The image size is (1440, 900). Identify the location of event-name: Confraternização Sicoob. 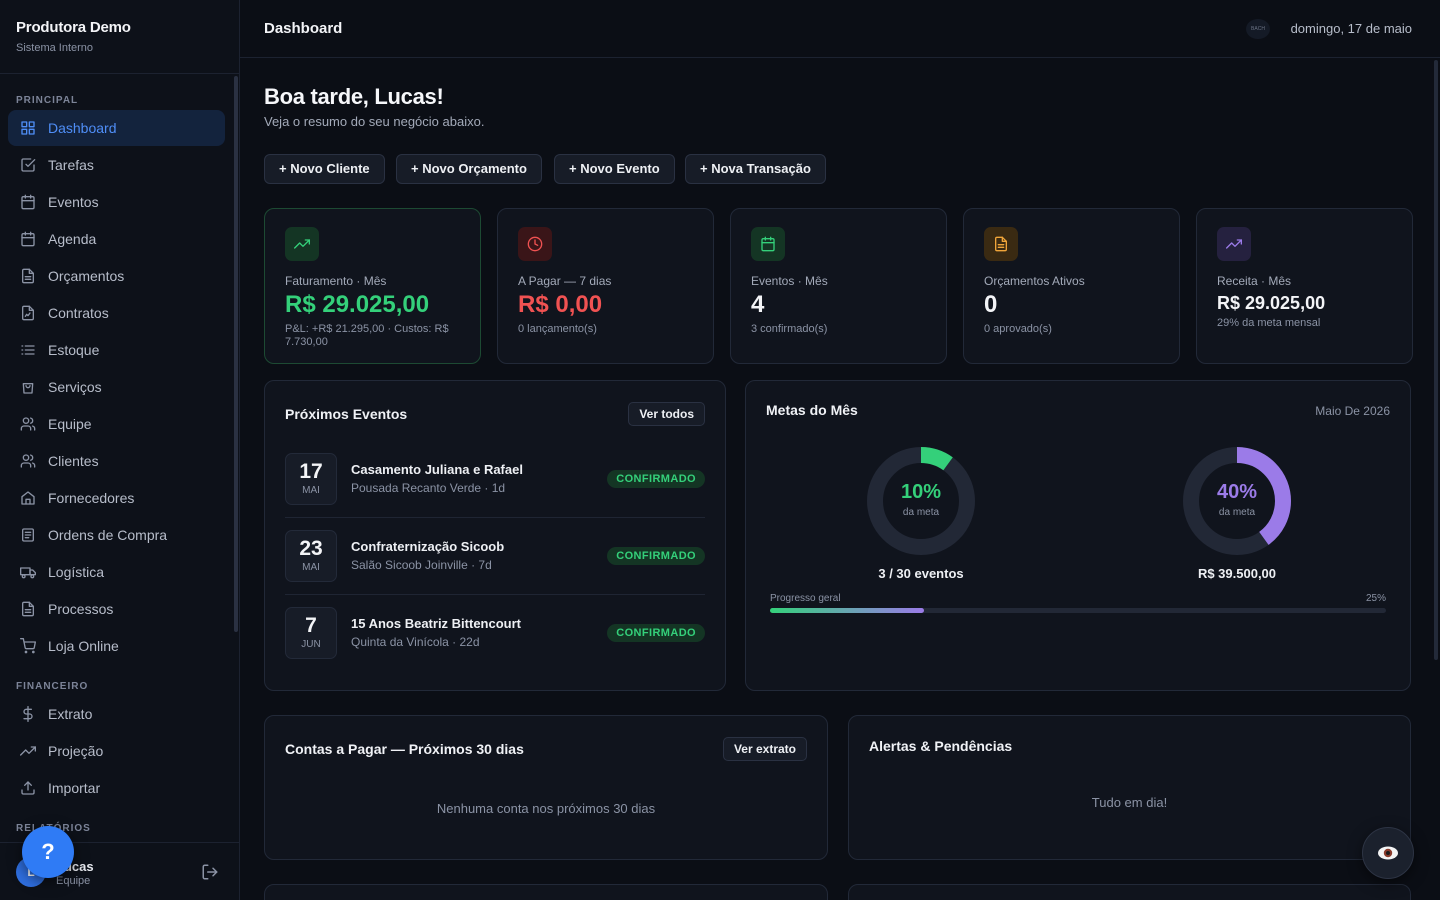
(428, 546).